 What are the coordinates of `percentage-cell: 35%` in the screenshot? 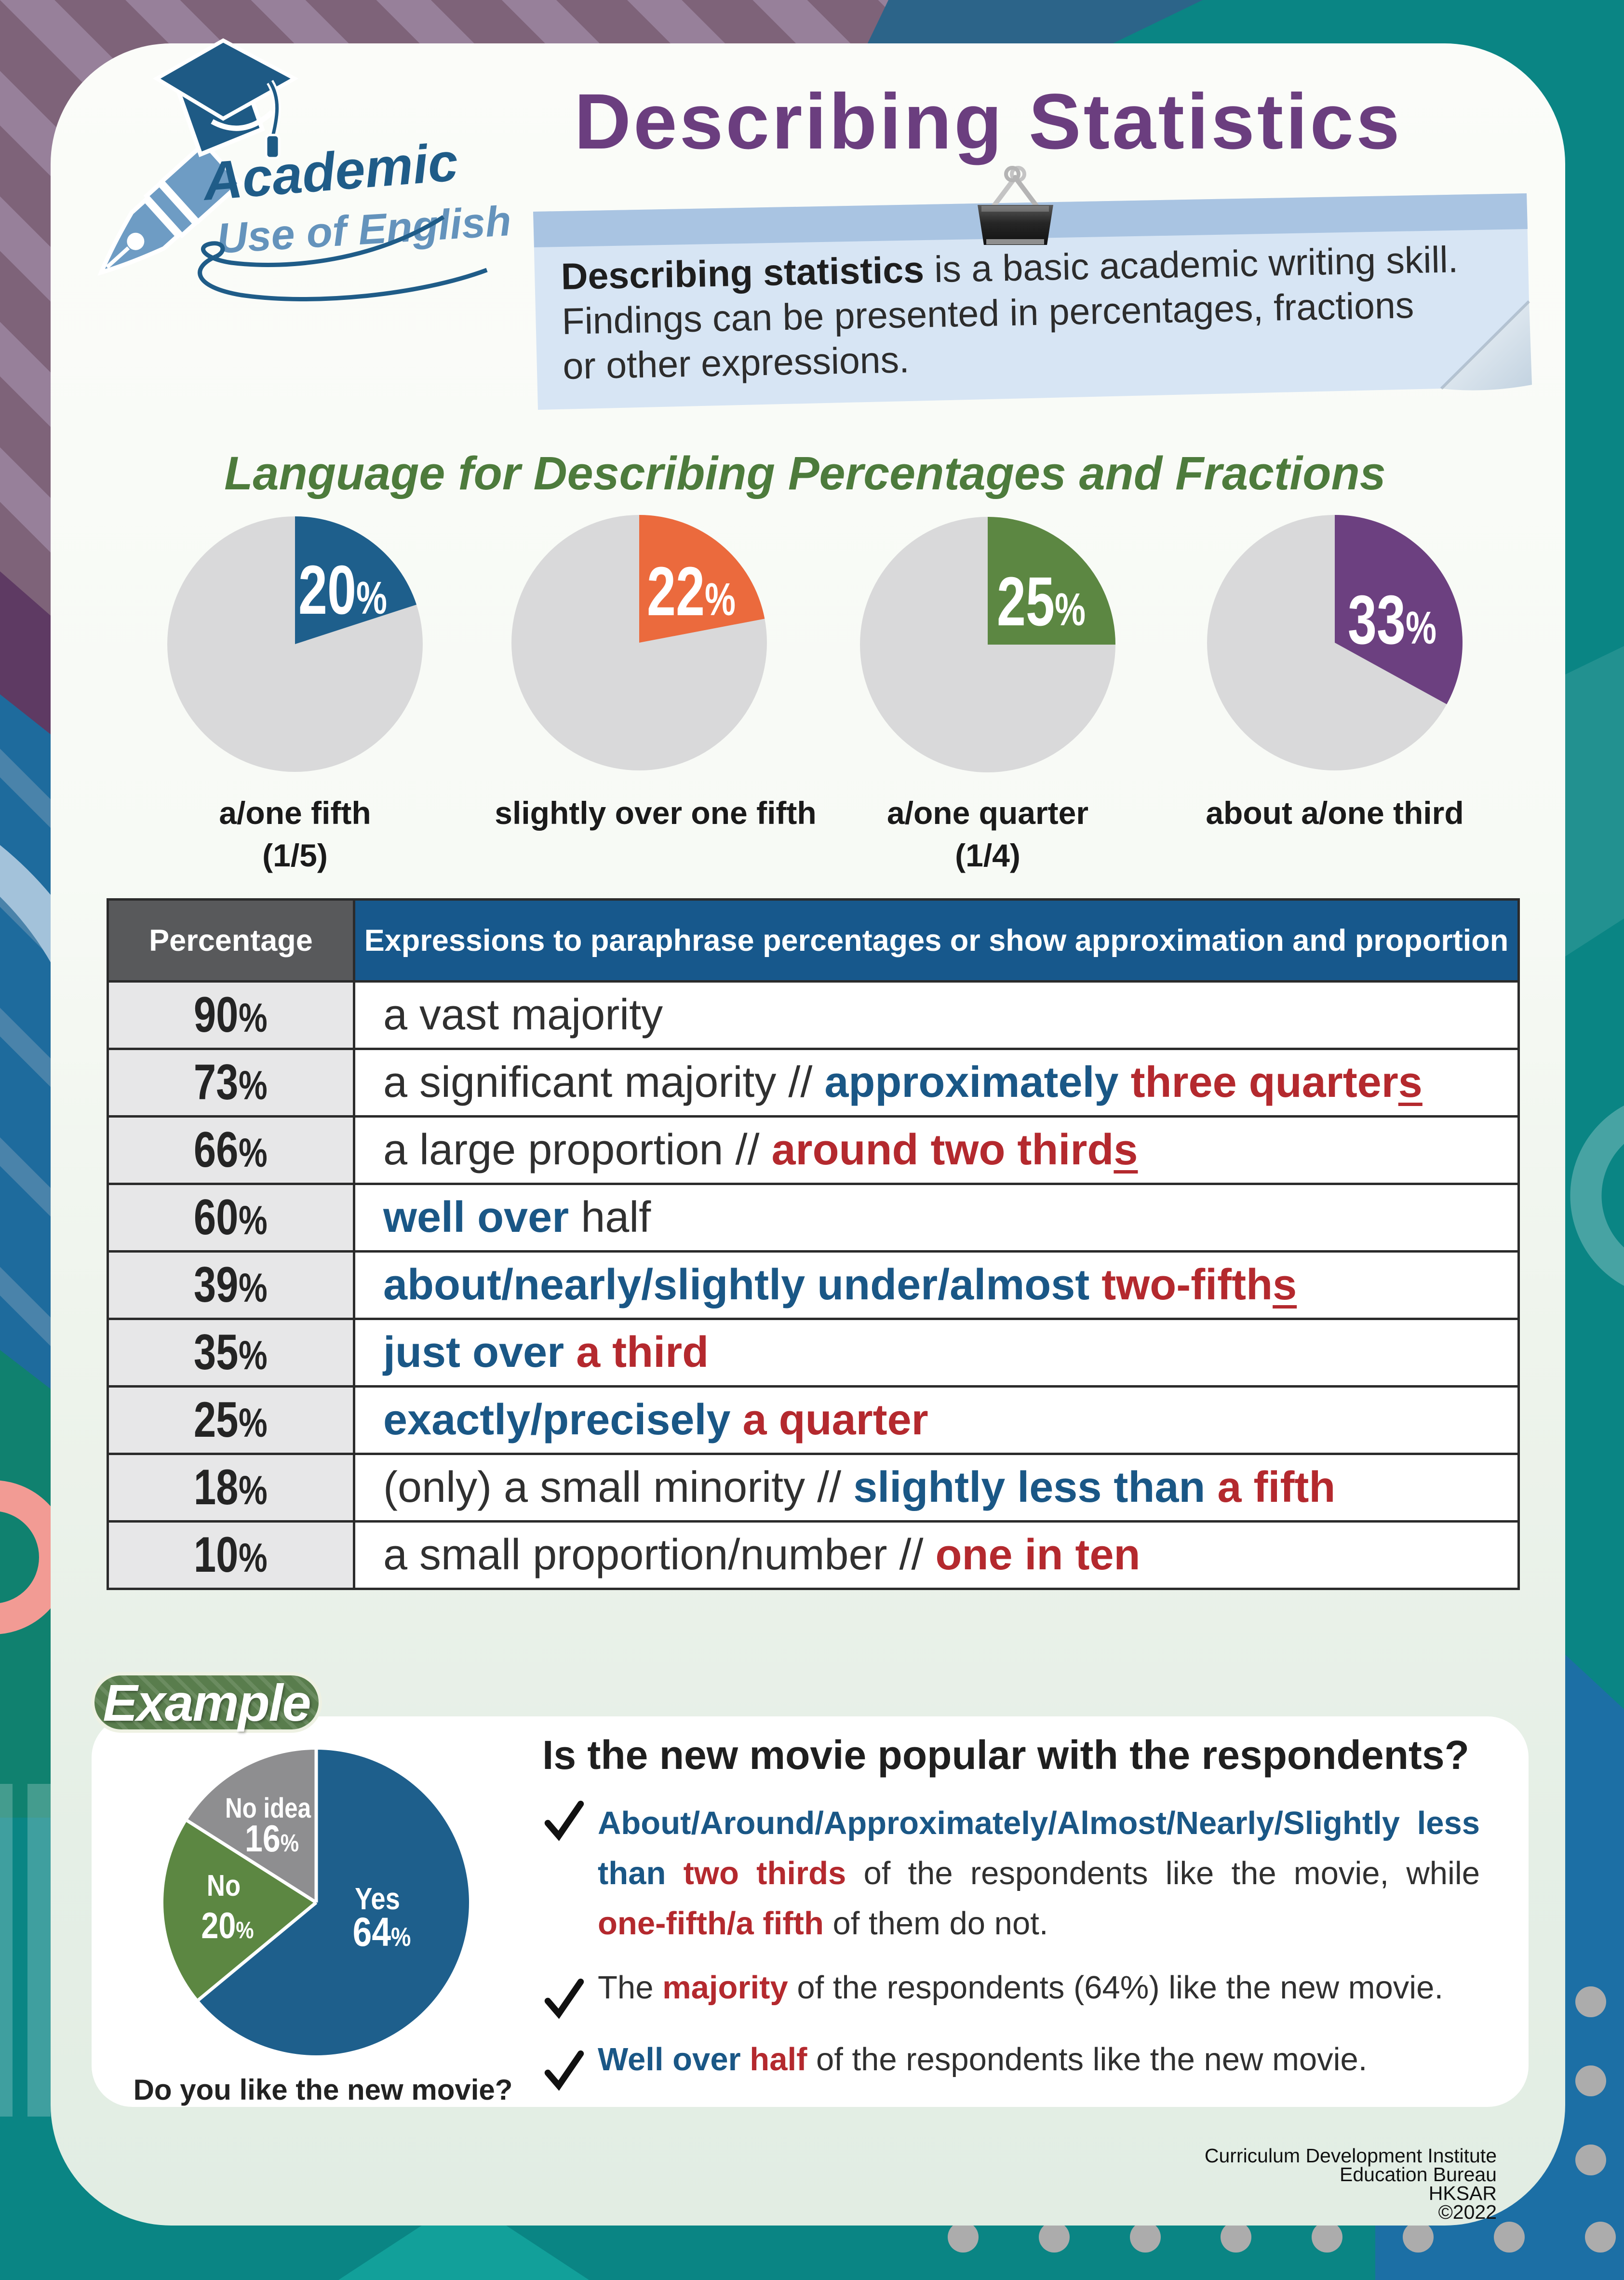 It's located at (231, 1353).